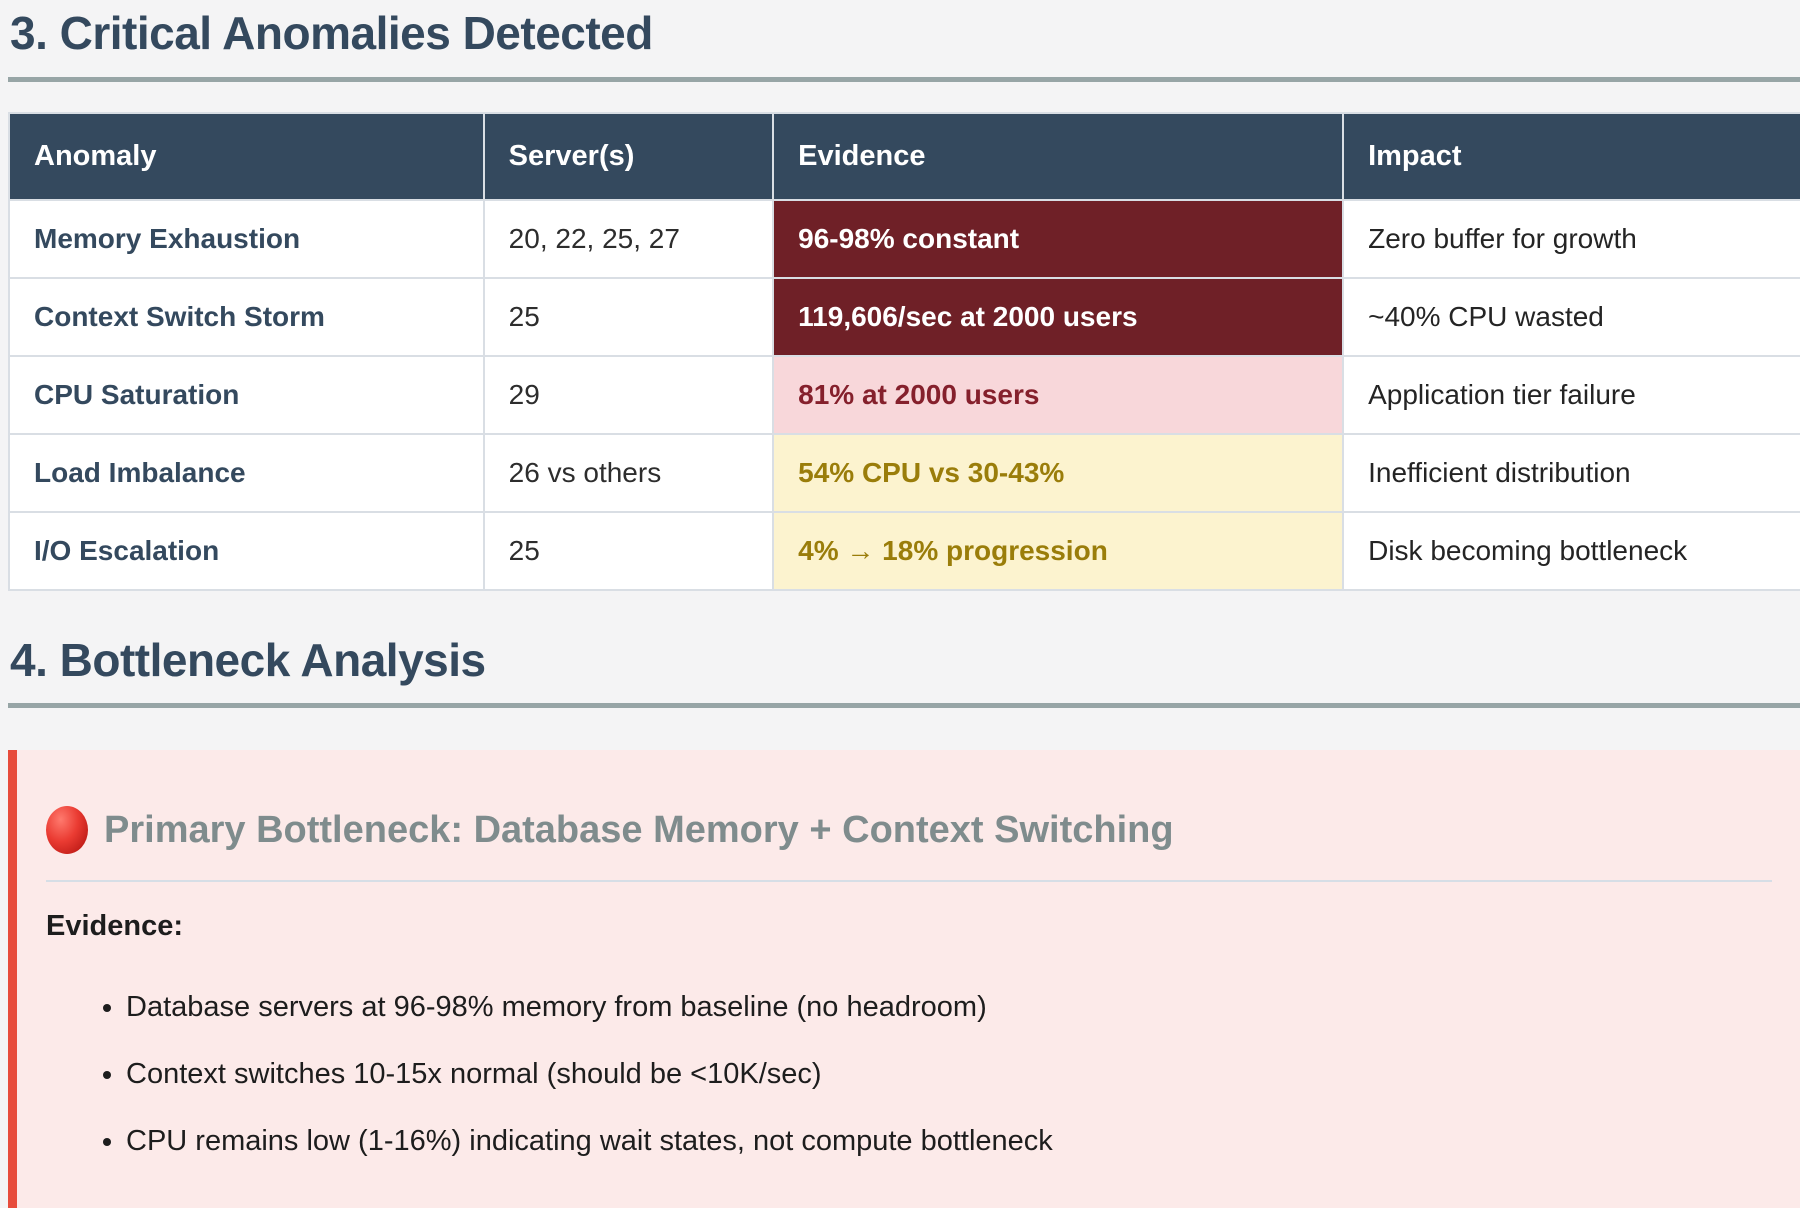  Describe the element at coordinates (1058, 472) in the screenshot. I see `evidence-cell: 54% CPU vs 30-43%` at that location.